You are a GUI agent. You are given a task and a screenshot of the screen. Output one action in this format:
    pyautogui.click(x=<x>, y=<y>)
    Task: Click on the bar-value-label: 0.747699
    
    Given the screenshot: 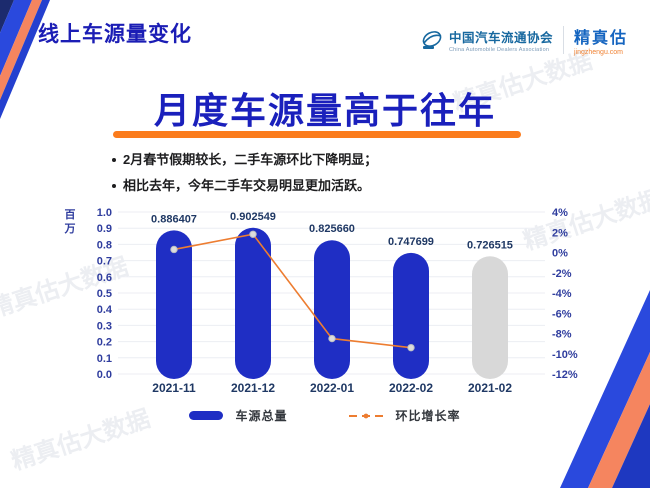 What is the action you would take?
    pyautogui.click(x=411, y=242)
    